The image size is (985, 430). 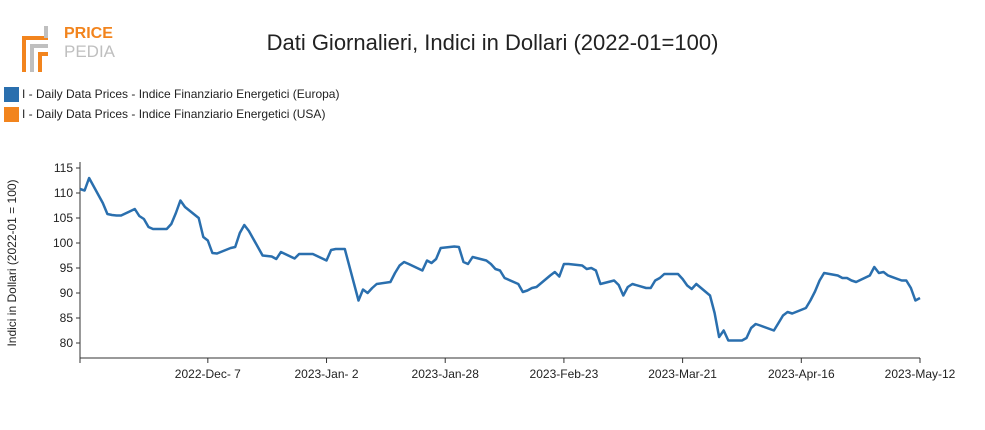 I want to click on logo-text-price: PRICE, so click(x=88, y=33).